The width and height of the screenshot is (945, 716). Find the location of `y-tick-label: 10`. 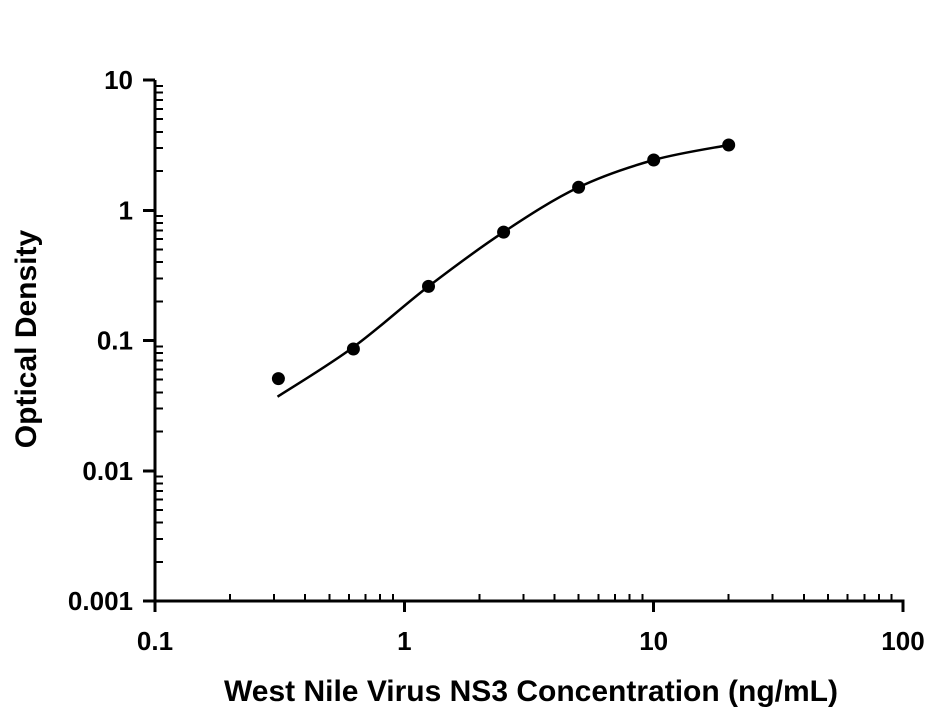

y-tick-label: 10 is located at coordinates (118, 80).